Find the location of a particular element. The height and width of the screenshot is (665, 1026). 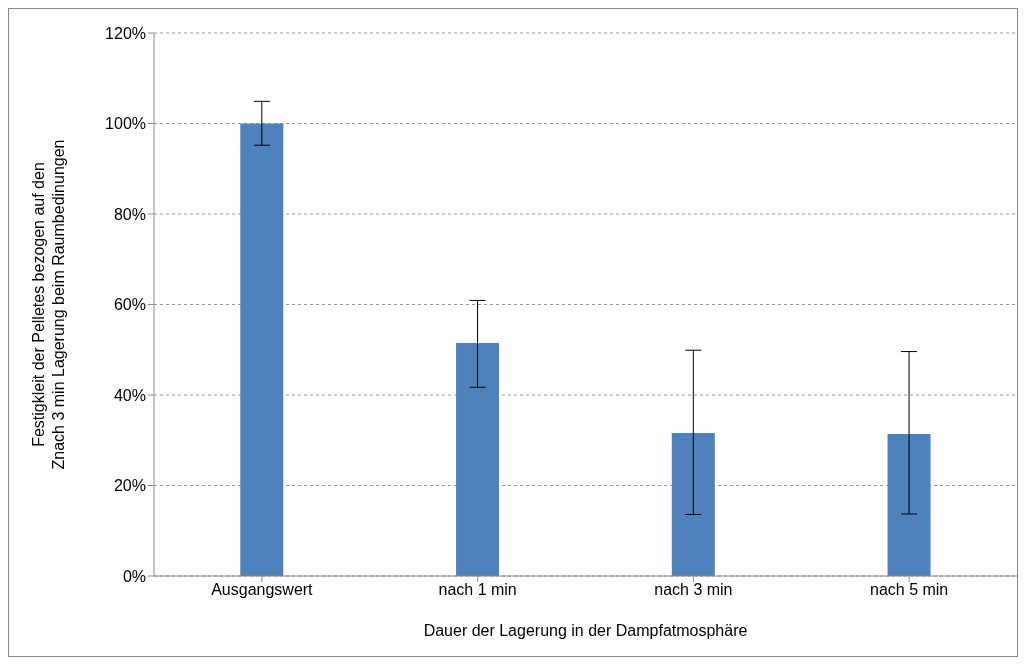

y-tick-label: 100% is located at coordinates (125, 124).